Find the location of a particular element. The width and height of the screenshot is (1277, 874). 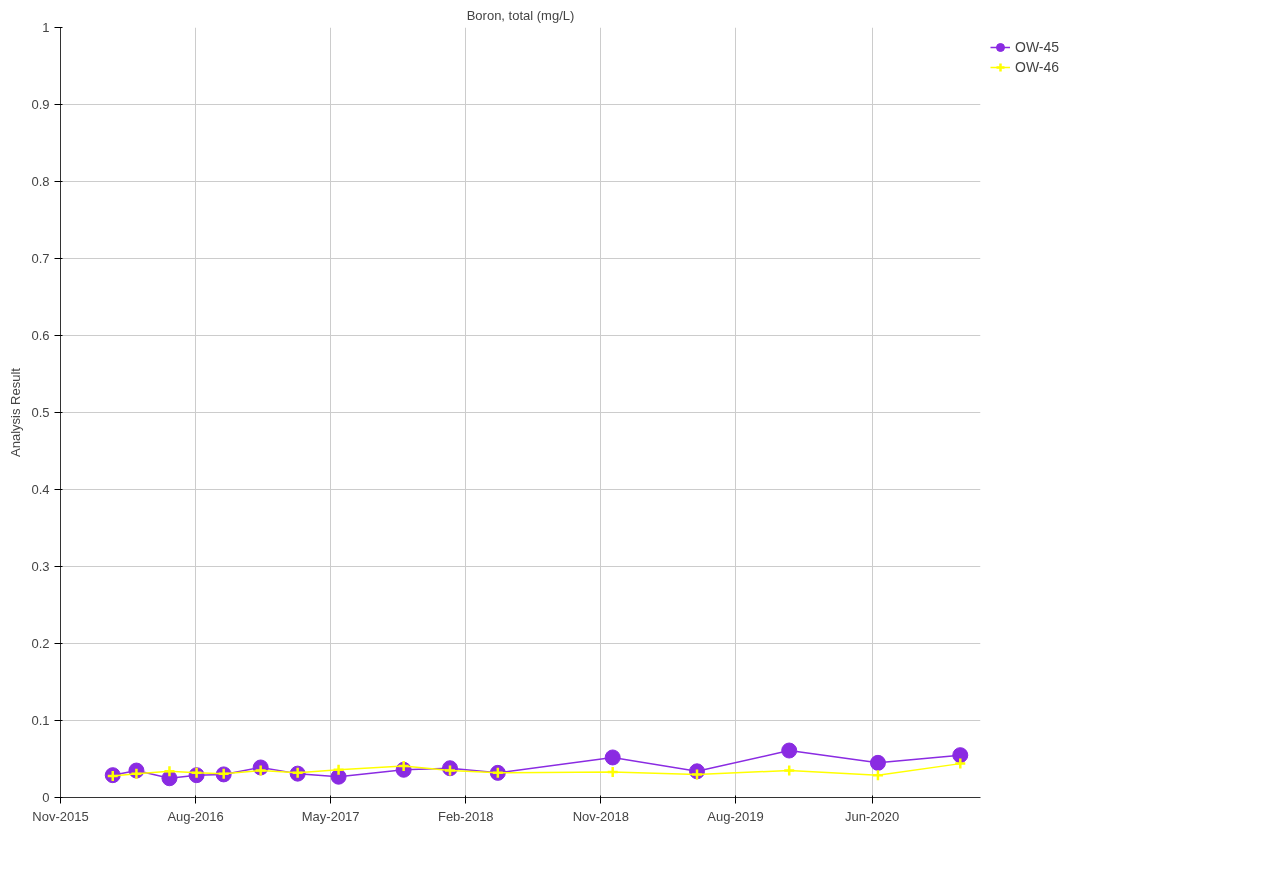

y-tick-label: 0.5 is located at coordinates (40, 412).